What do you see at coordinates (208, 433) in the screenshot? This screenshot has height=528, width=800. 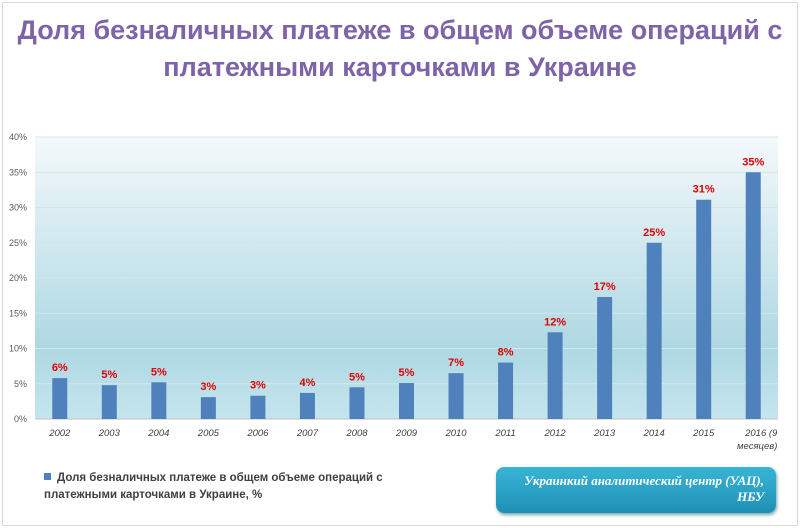 I see `x-tick-label: 2005` at bounding box center [208, 433].